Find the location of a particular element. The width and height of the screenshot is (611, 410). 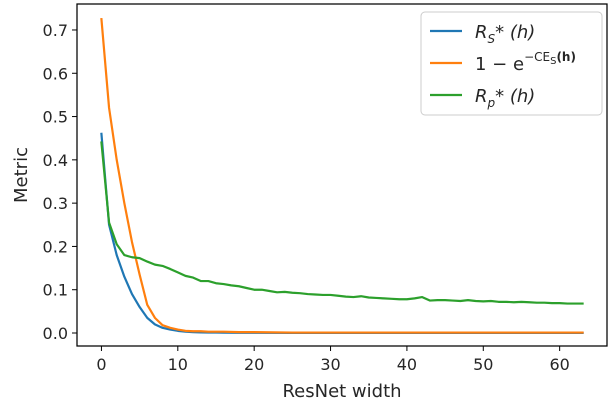

y-tick-label: 0.6 is located at coordinates (55, 73).